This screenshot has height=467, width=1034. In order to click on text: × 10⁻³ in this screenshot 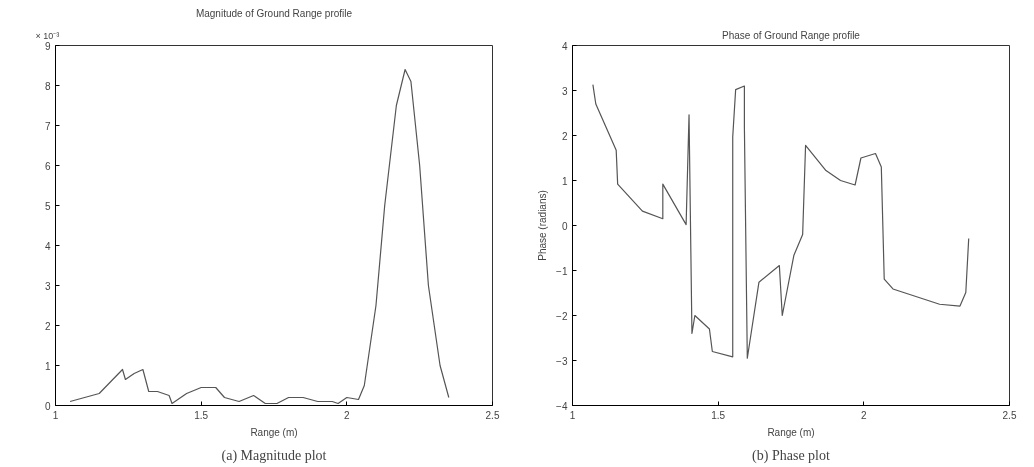, I will do `click(47, 35)`.